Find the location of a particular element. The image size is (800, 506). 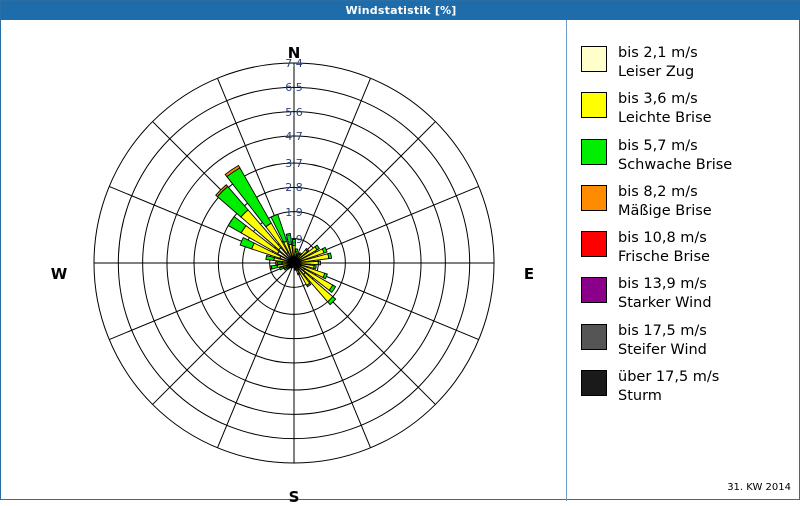

radial-tick-label: 0,9 is located at coordinates (294, 239).